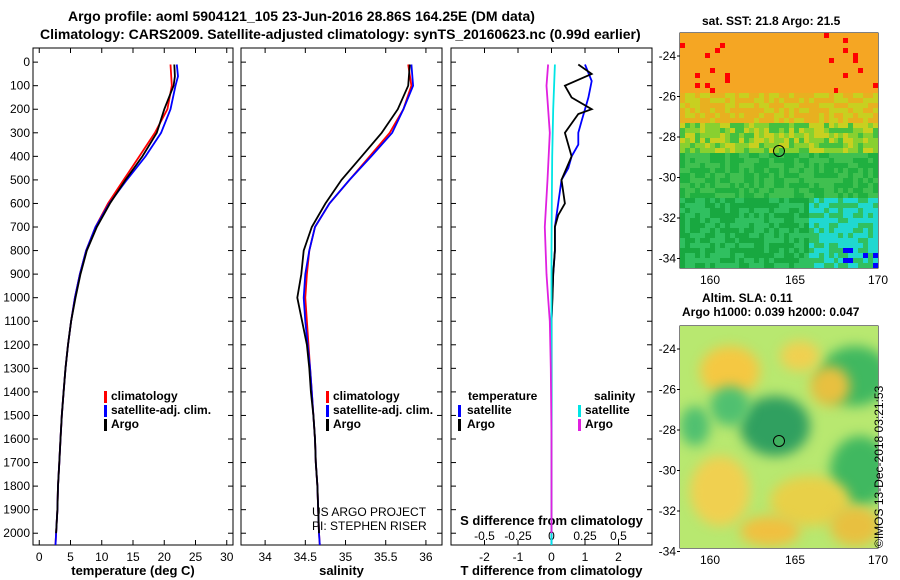  Describe the element at coordinates (779, 437) in the screenshot. I see `sla-map` at that location.